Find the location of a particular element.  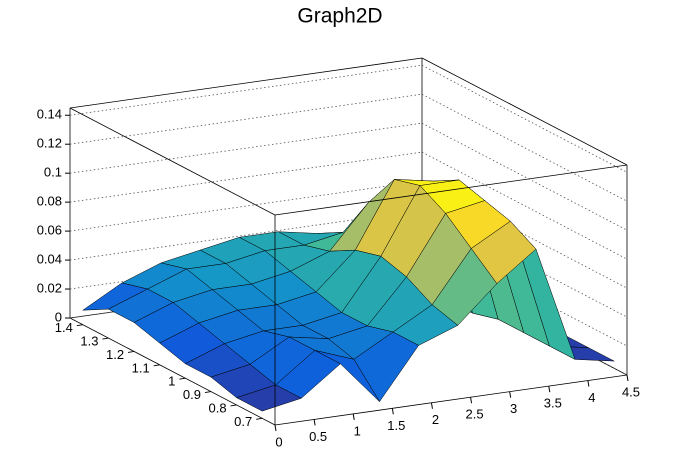

x-tick-label: 2 is located at coordinates (435, 419).